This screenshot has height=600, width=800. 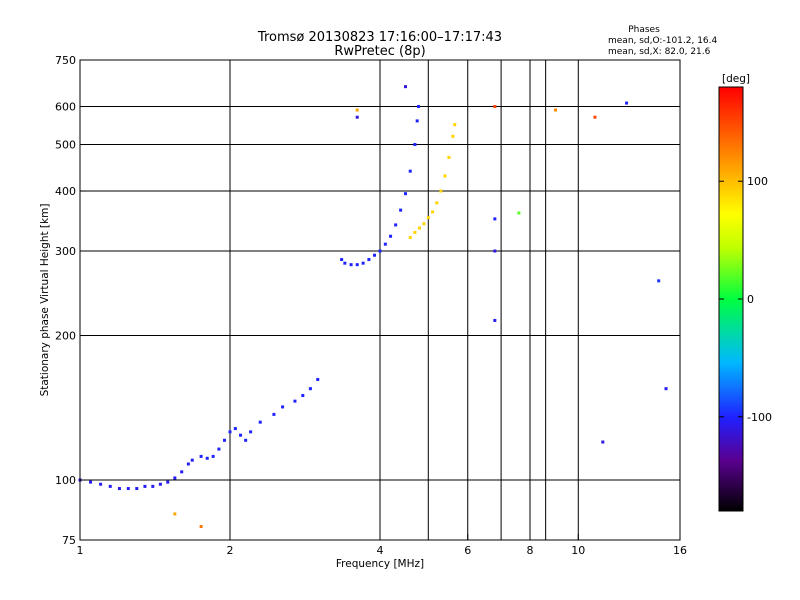 What do you see at coordinates (663, 41) in the screenshot?
I see `phases-mean-o: mean, sd,O:-101.2, 16.4` at bounding box center [663, 41].